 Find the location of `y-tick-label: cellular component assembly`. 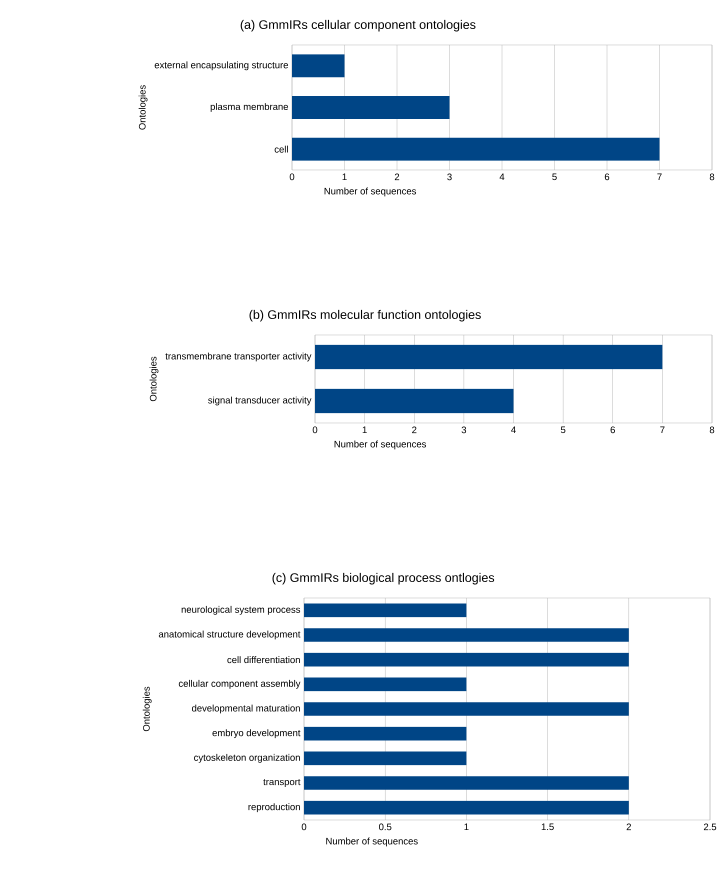

y-tick-label: cellular component assembly is located at coordinates (239, 684).